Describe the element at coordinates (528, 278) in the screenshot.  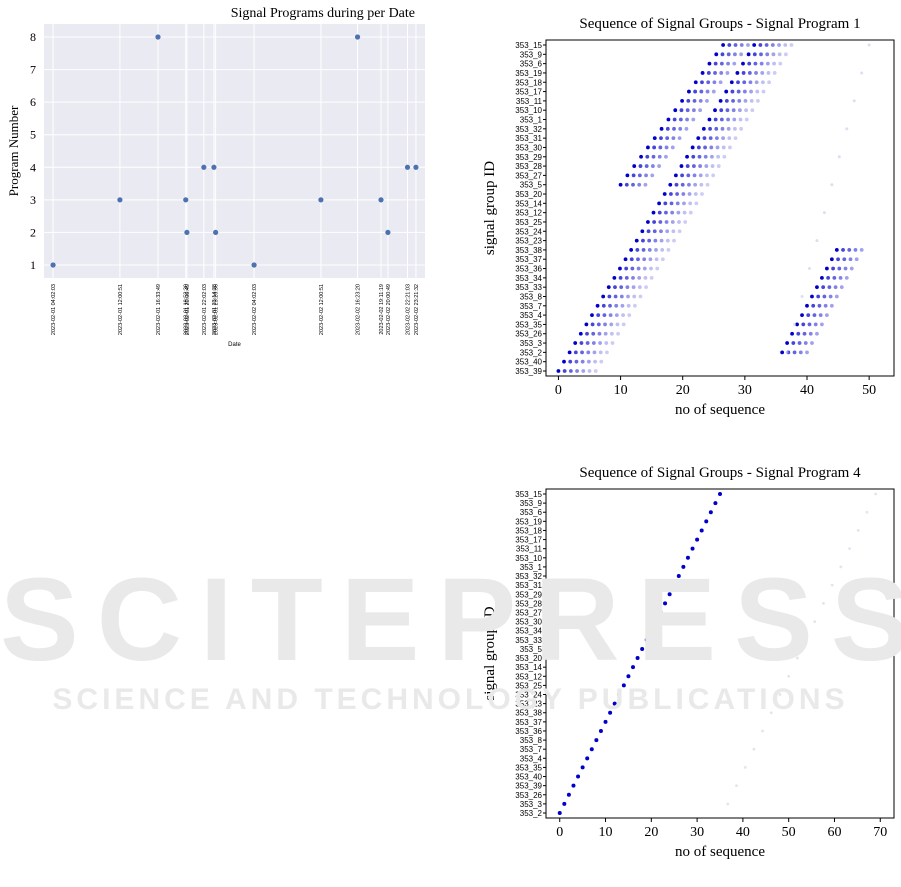
I see `y-tick-label: 353_34` at that location.